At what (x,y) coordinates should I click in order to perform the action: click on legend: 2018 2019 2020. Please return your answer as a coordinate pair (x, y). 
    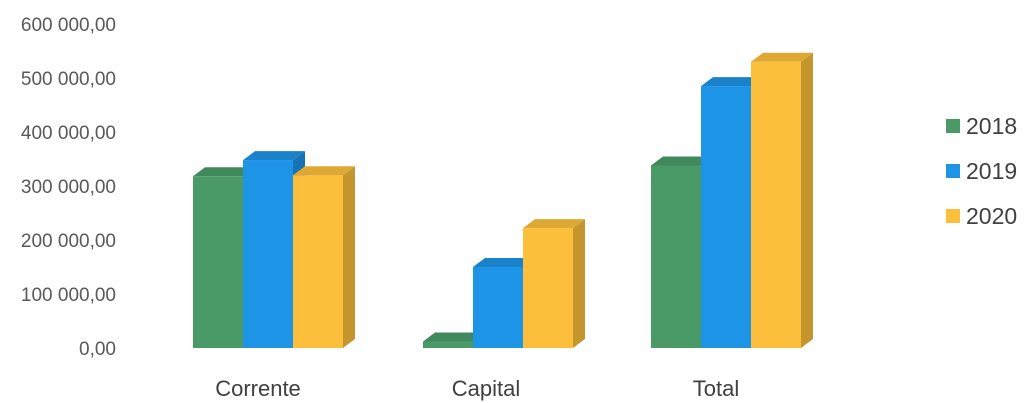
    Looking at the image, I should click on (981, 171).